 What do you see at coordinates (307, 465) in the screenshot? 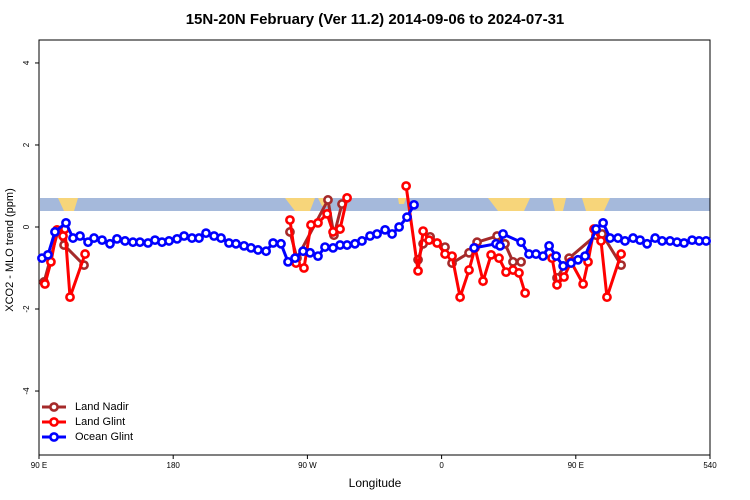
I see `x-tick-label: 90 W` at bounding box center [307, 465].